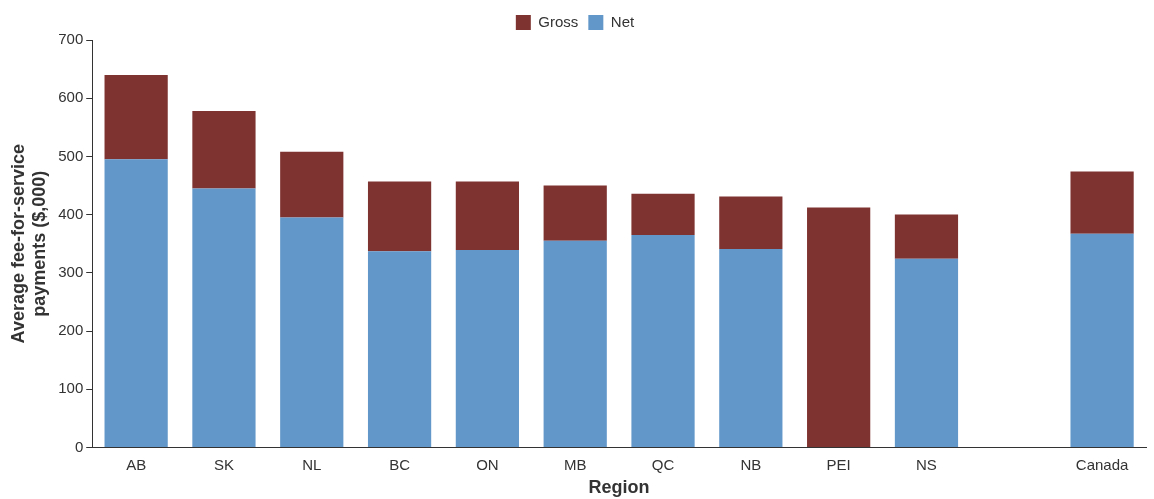 Image resolution: width=1154 pixels, height=499 pixels. I want to click on y-tick-label: 200, so click(71, 330).